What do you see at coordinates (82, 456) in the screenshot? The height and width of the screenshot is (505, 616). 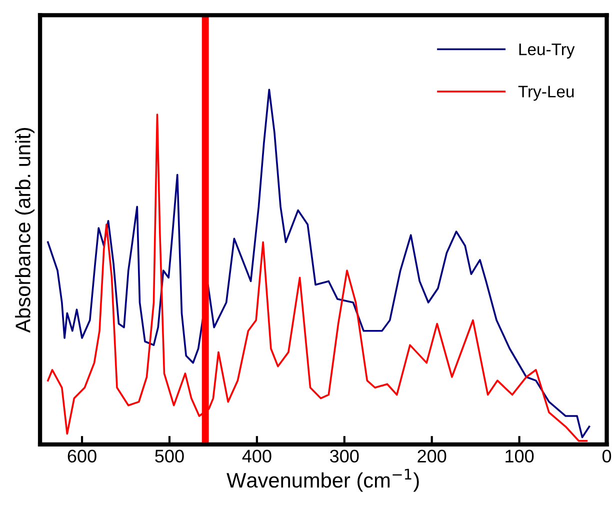 I see `x-tick-label: 600` at bounding box center [82, 456].